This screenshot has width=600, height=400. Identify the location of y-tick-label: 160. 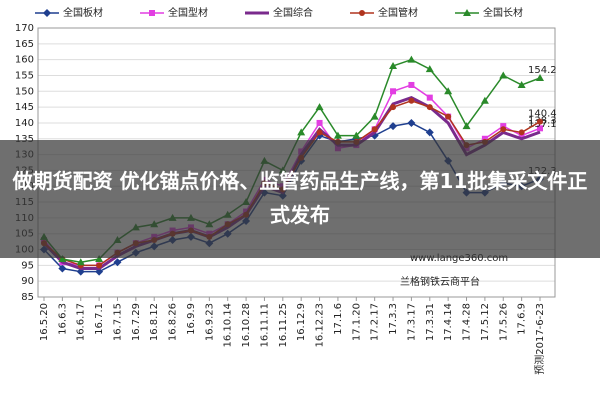
(24, 60).